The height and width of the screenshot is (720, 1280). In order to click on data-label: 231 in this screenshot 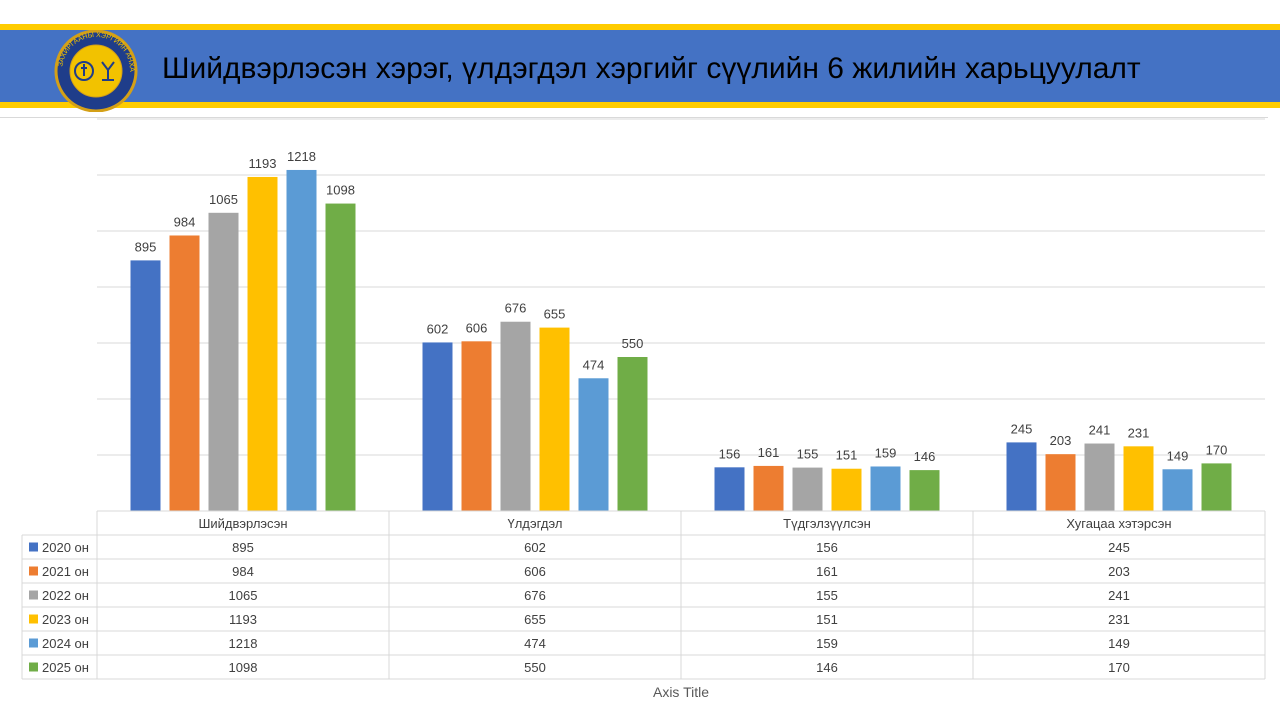, I will do `click(1139, 432)`.